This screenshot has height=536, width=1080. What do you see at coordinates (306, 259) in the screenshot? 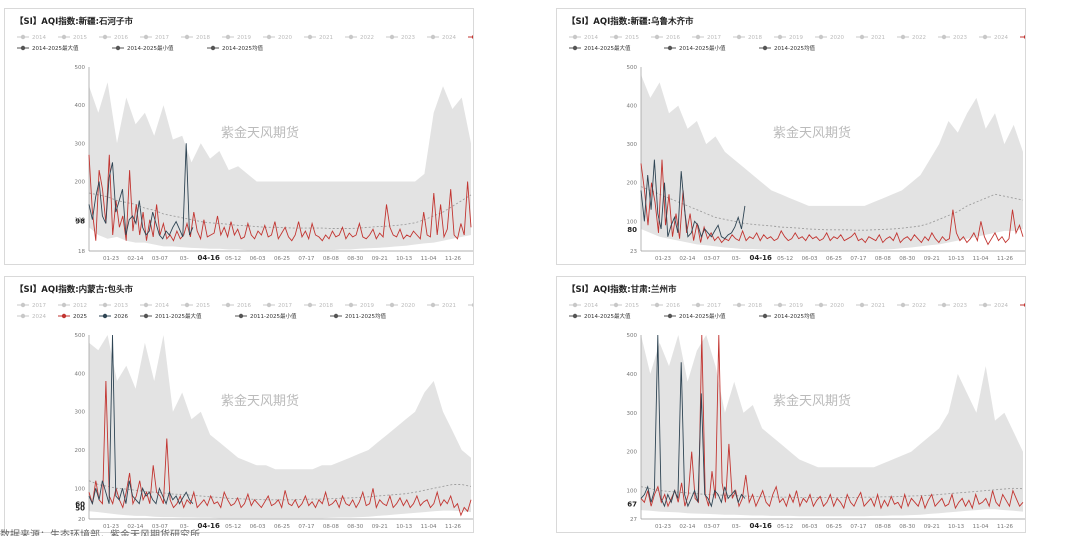
I see `x-tick-label: 07-17` at bounding box center [306, 259].